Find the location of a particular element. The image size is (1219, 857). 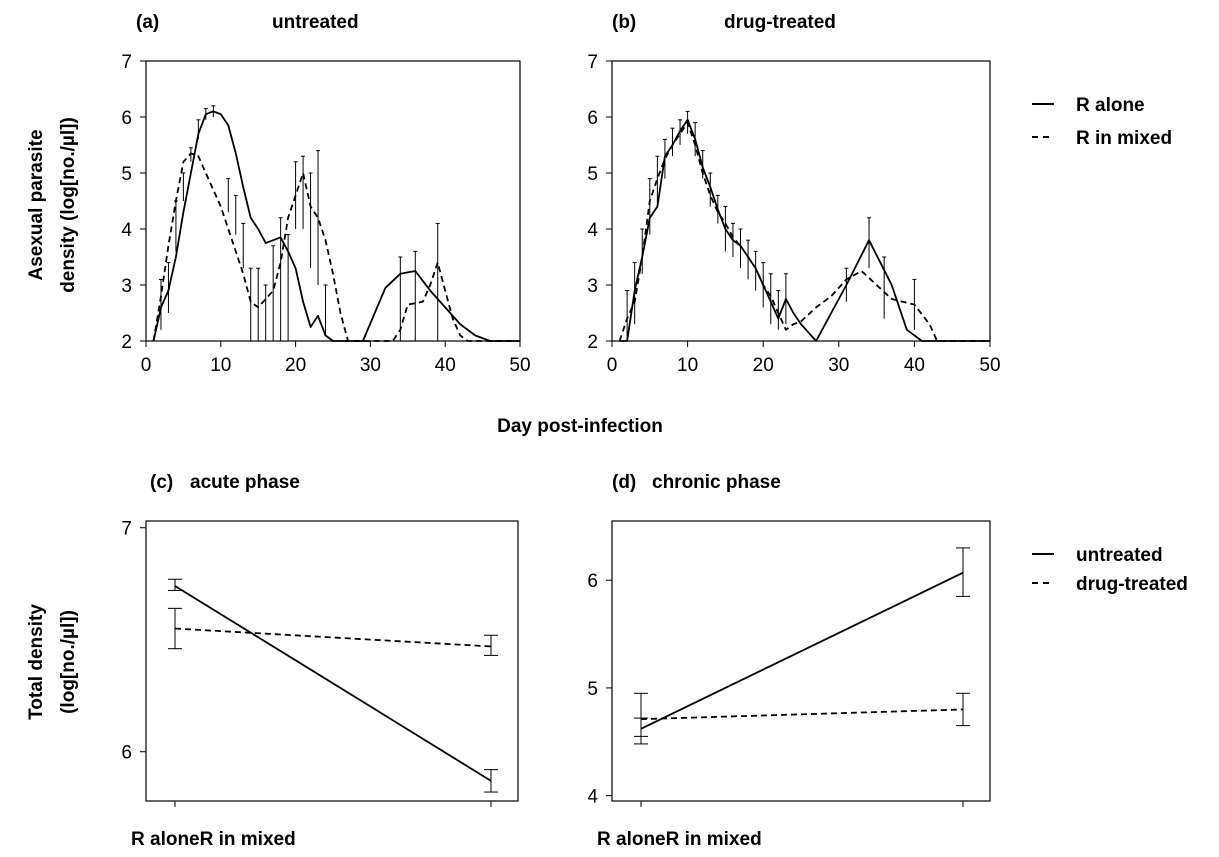

panel-d-label: (d) is located at coordinates (624, 482).